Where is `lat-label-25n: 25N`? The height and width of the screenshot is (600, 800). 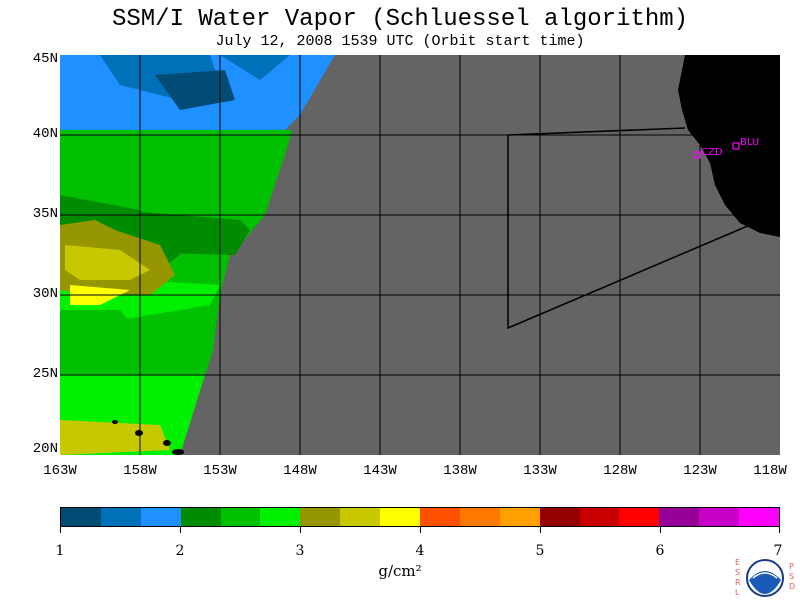
lat-label-25n: 25N is located at coordinates (45, 374).